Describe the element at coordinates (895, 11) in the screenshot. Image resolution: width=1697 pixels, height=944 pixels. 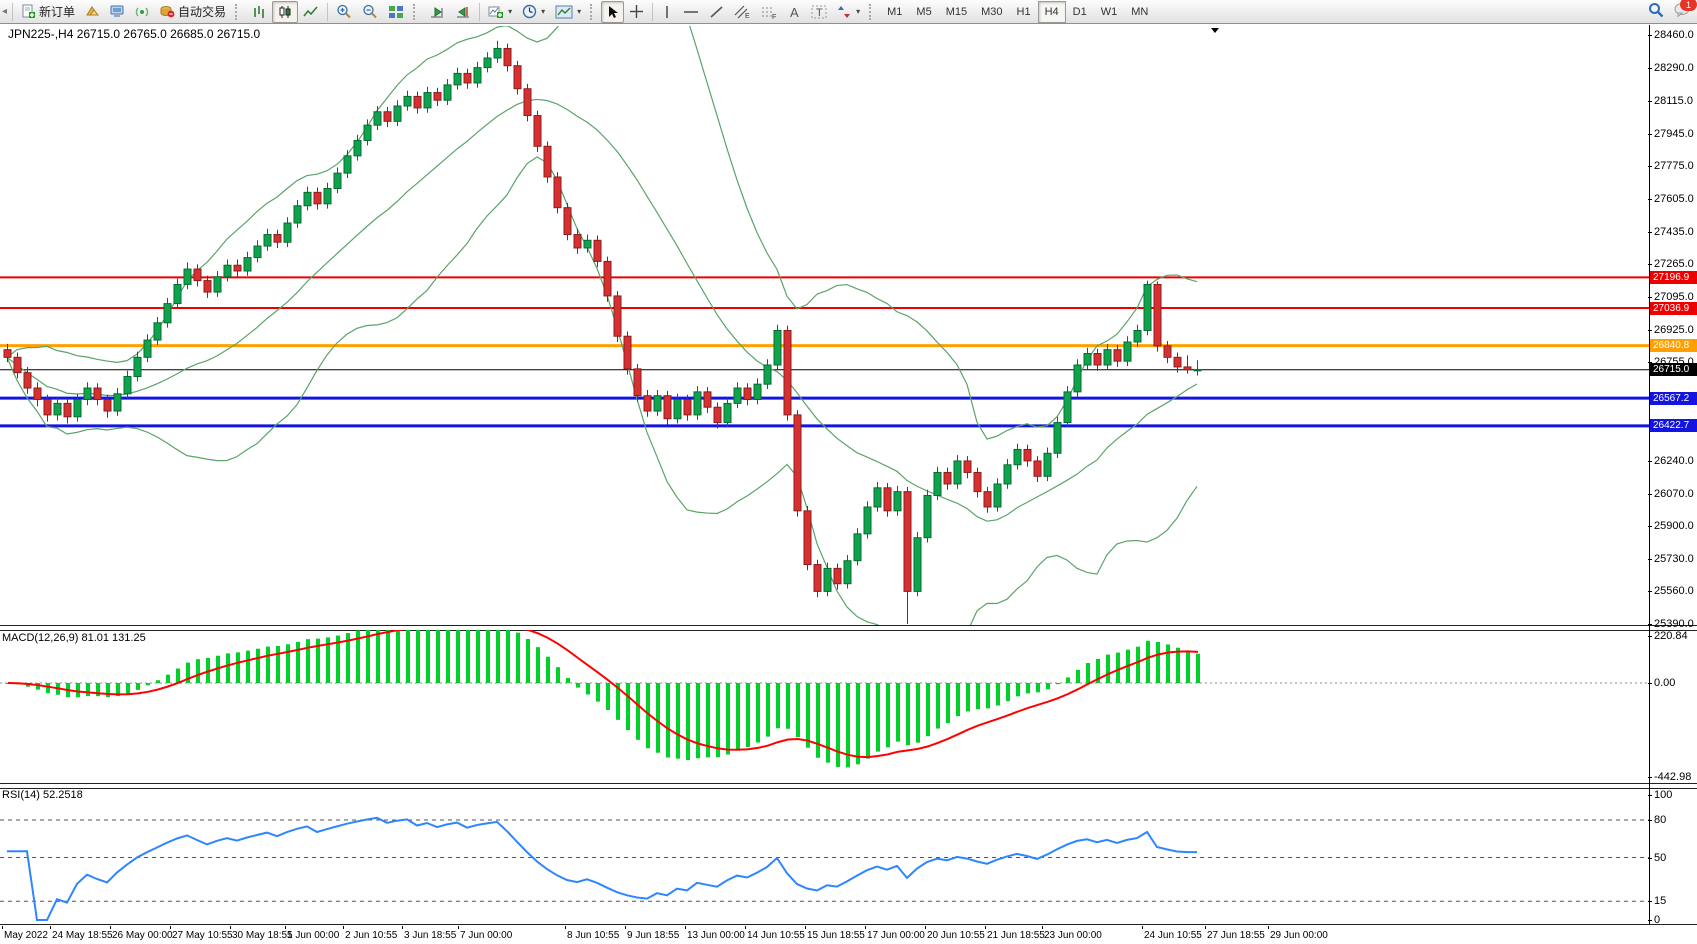
I see `timeframe-button-m1: M1` at that location.